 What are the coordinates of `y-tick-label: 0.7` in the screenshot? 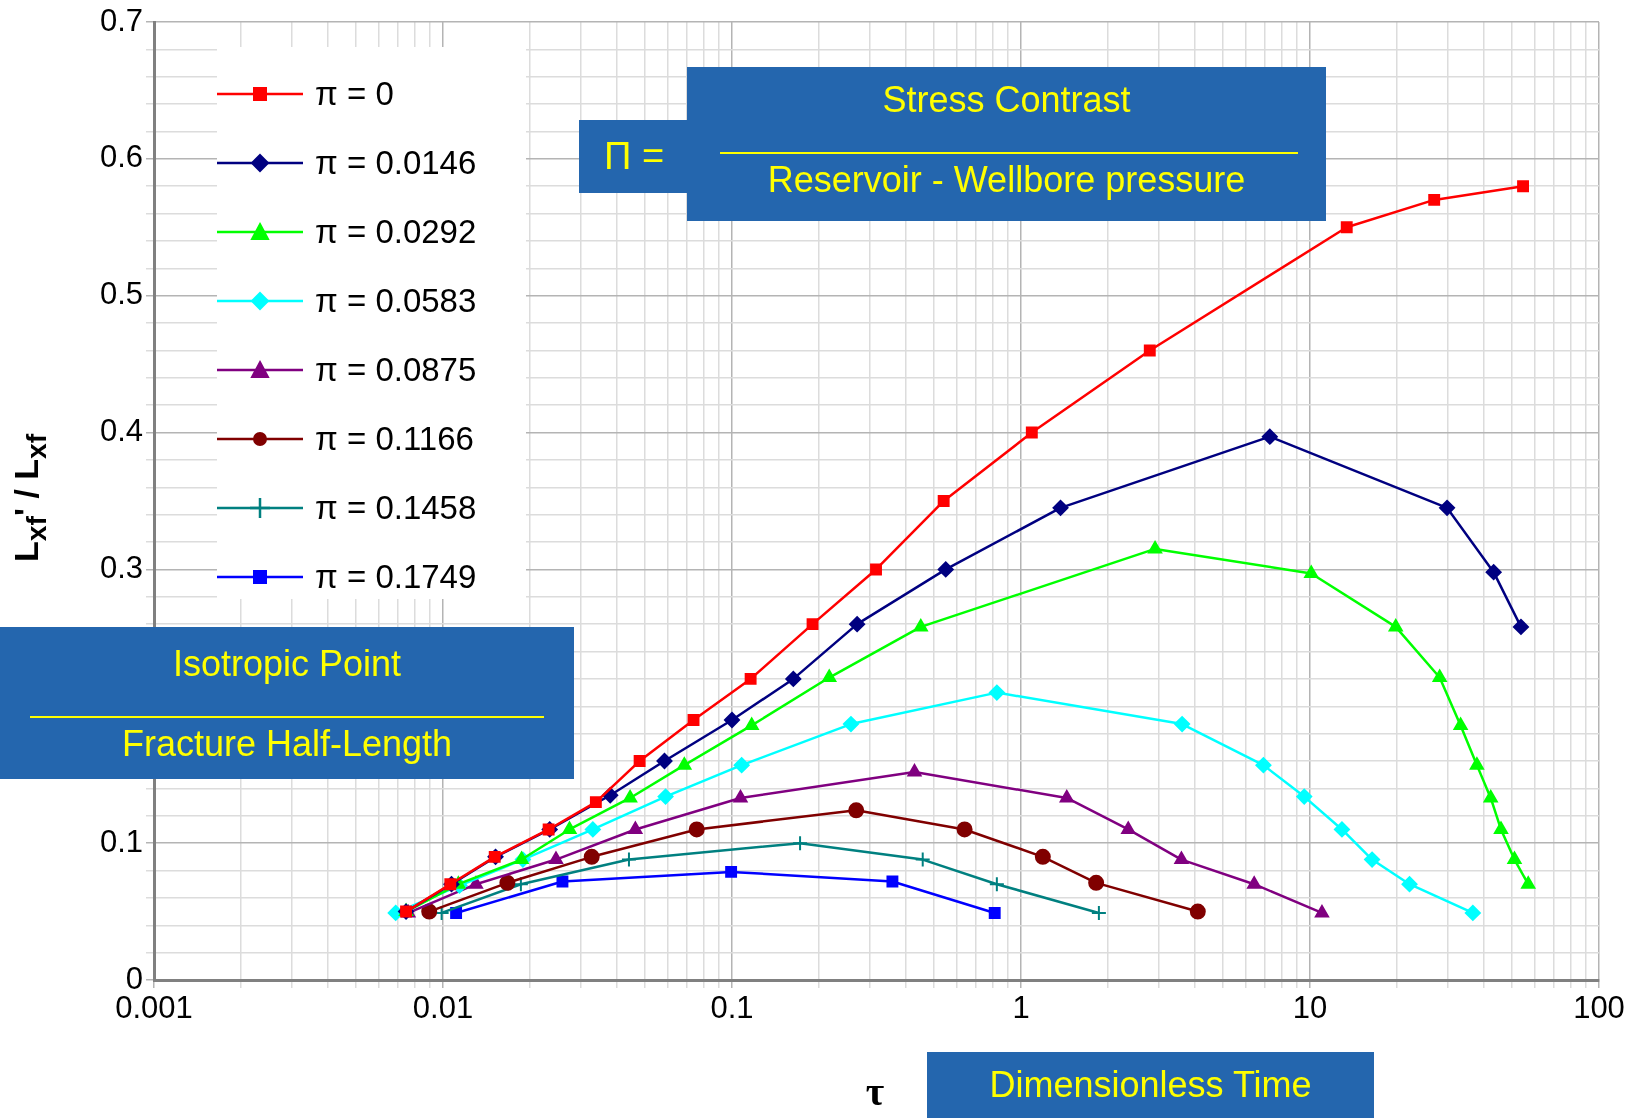 It's located at (121, 20).